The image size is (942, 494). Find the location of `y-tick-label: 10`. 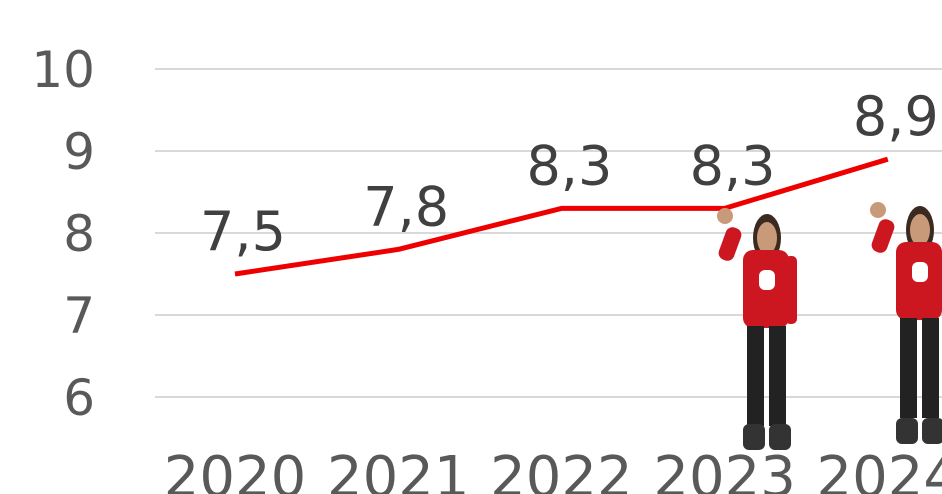

y-tick-label: 10 is located at coordinates (63, 70).